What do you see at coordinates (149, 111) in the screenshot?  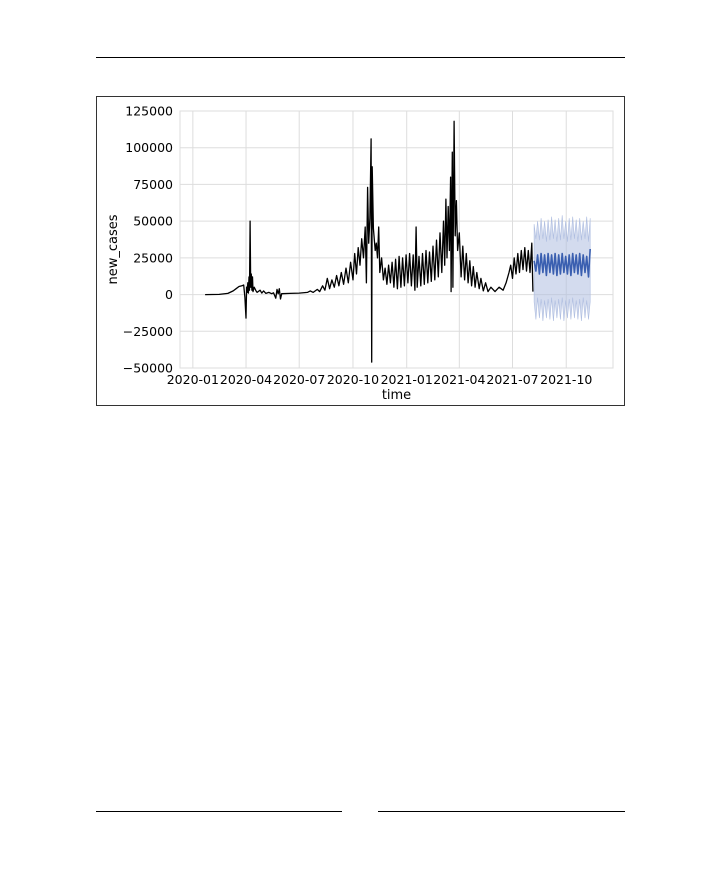 I see `y-tick-label: 125000` at bounding box center [149, 111].